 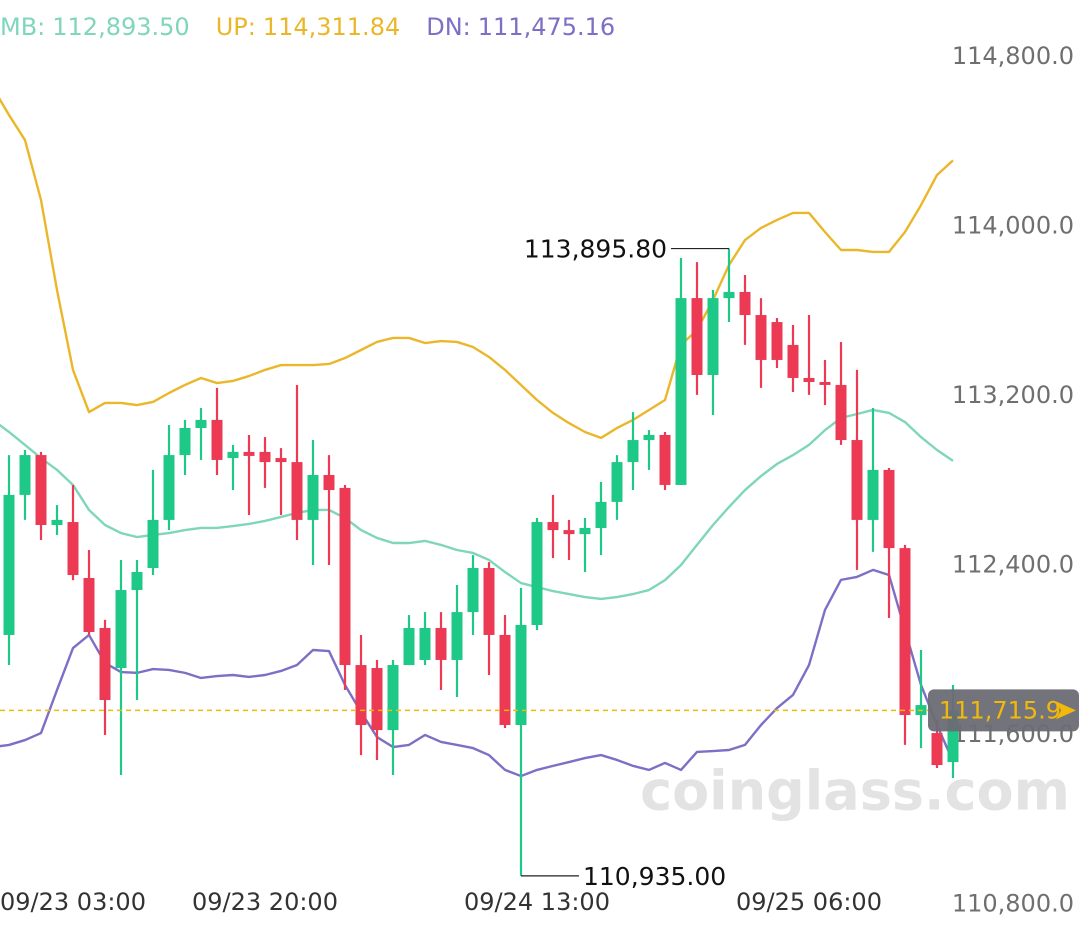 I want to click on x-tick-label: 09/24 13:00, so click(x=537, y=902).